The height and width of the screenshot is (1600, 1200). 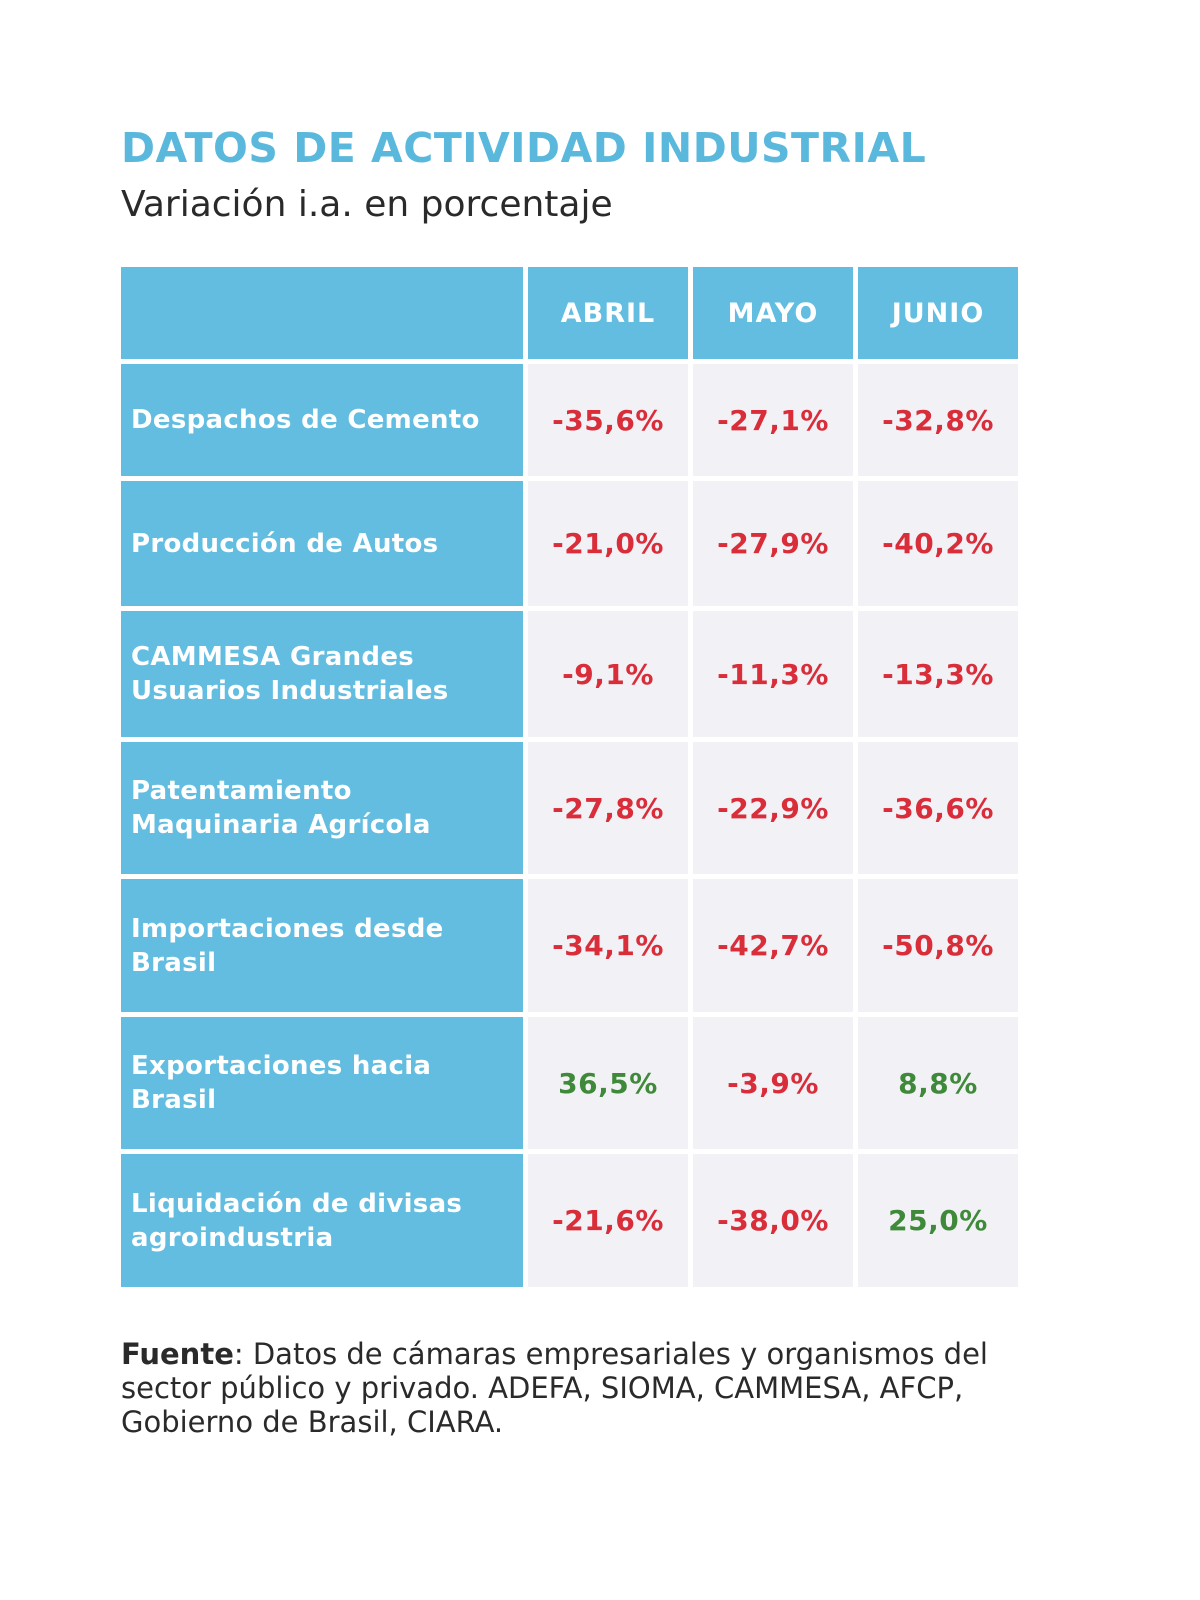 I want to click on row-label: Patentamiento Maquinaria Agrícola, so click(x=322, y=808).